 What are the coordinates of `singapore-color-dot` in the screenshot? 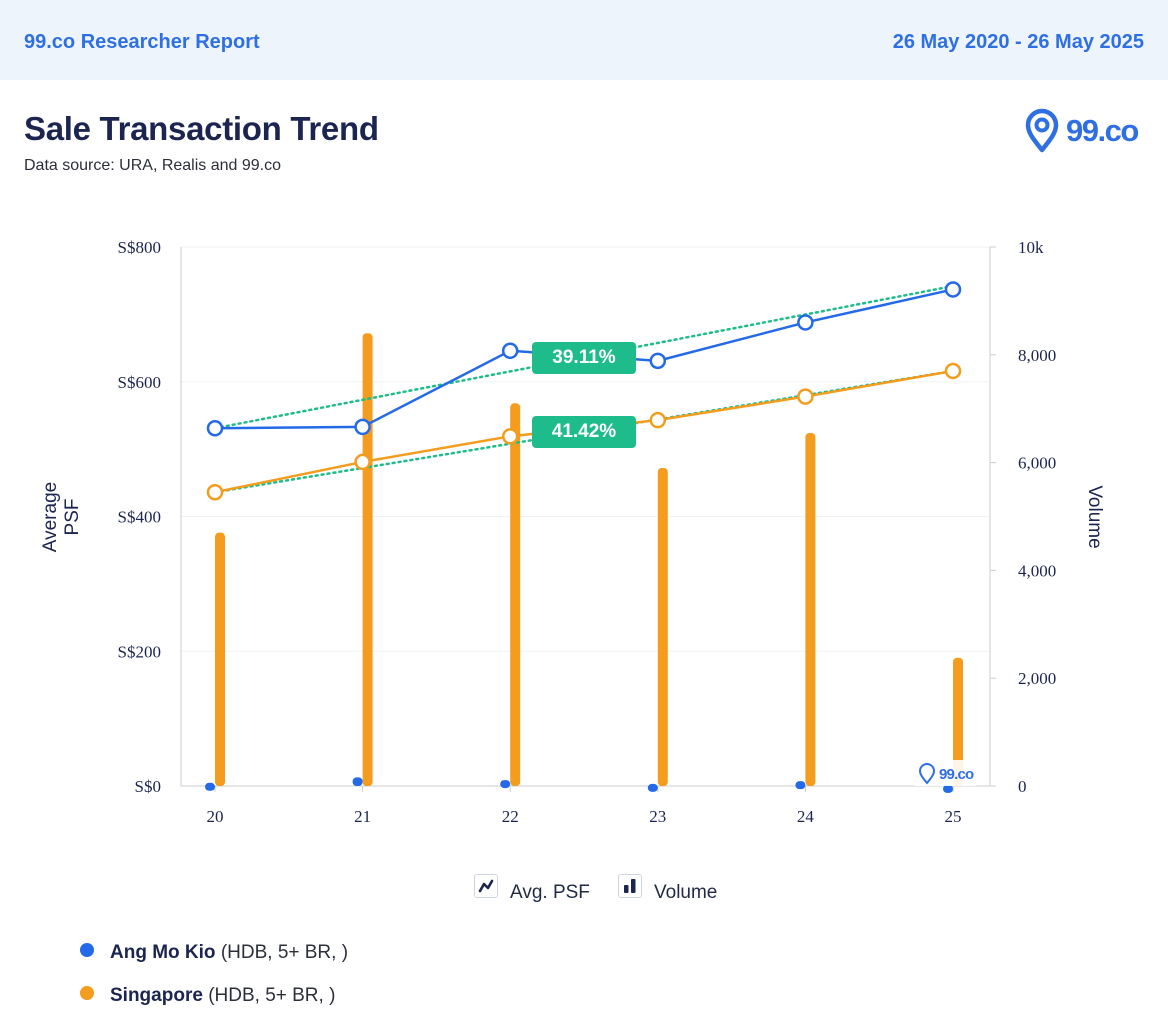 It's located at (87, 993).